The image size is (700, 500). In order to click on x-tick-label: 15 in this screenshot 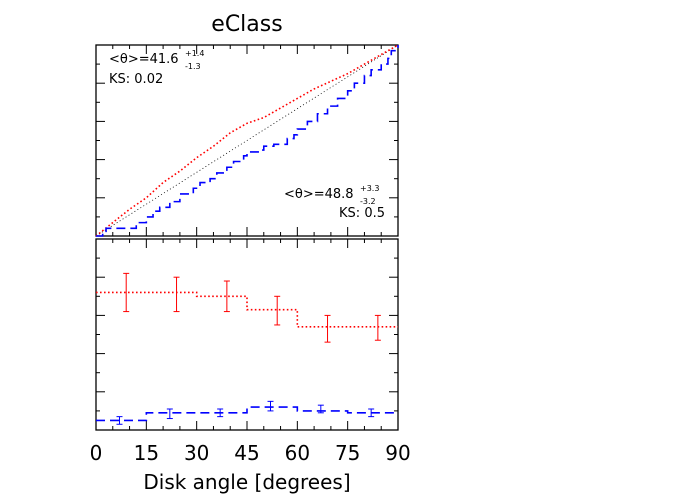, I will do `click(146, 453)`.